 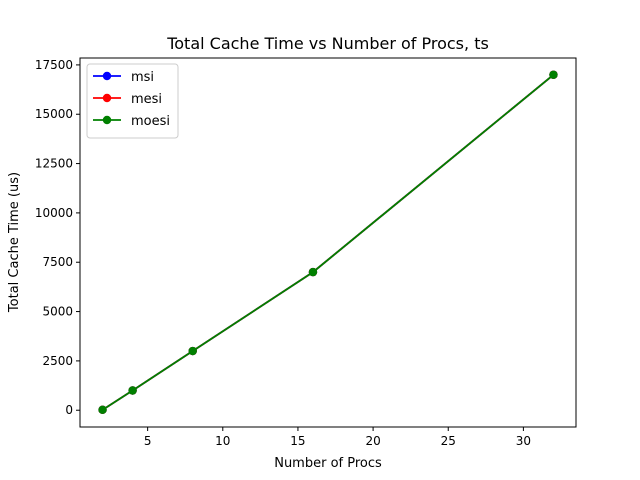 What do you see at coordinates (148, 441) in the screenshot?
I see `x-tick-label: 5` at bounding box center [148, 441].